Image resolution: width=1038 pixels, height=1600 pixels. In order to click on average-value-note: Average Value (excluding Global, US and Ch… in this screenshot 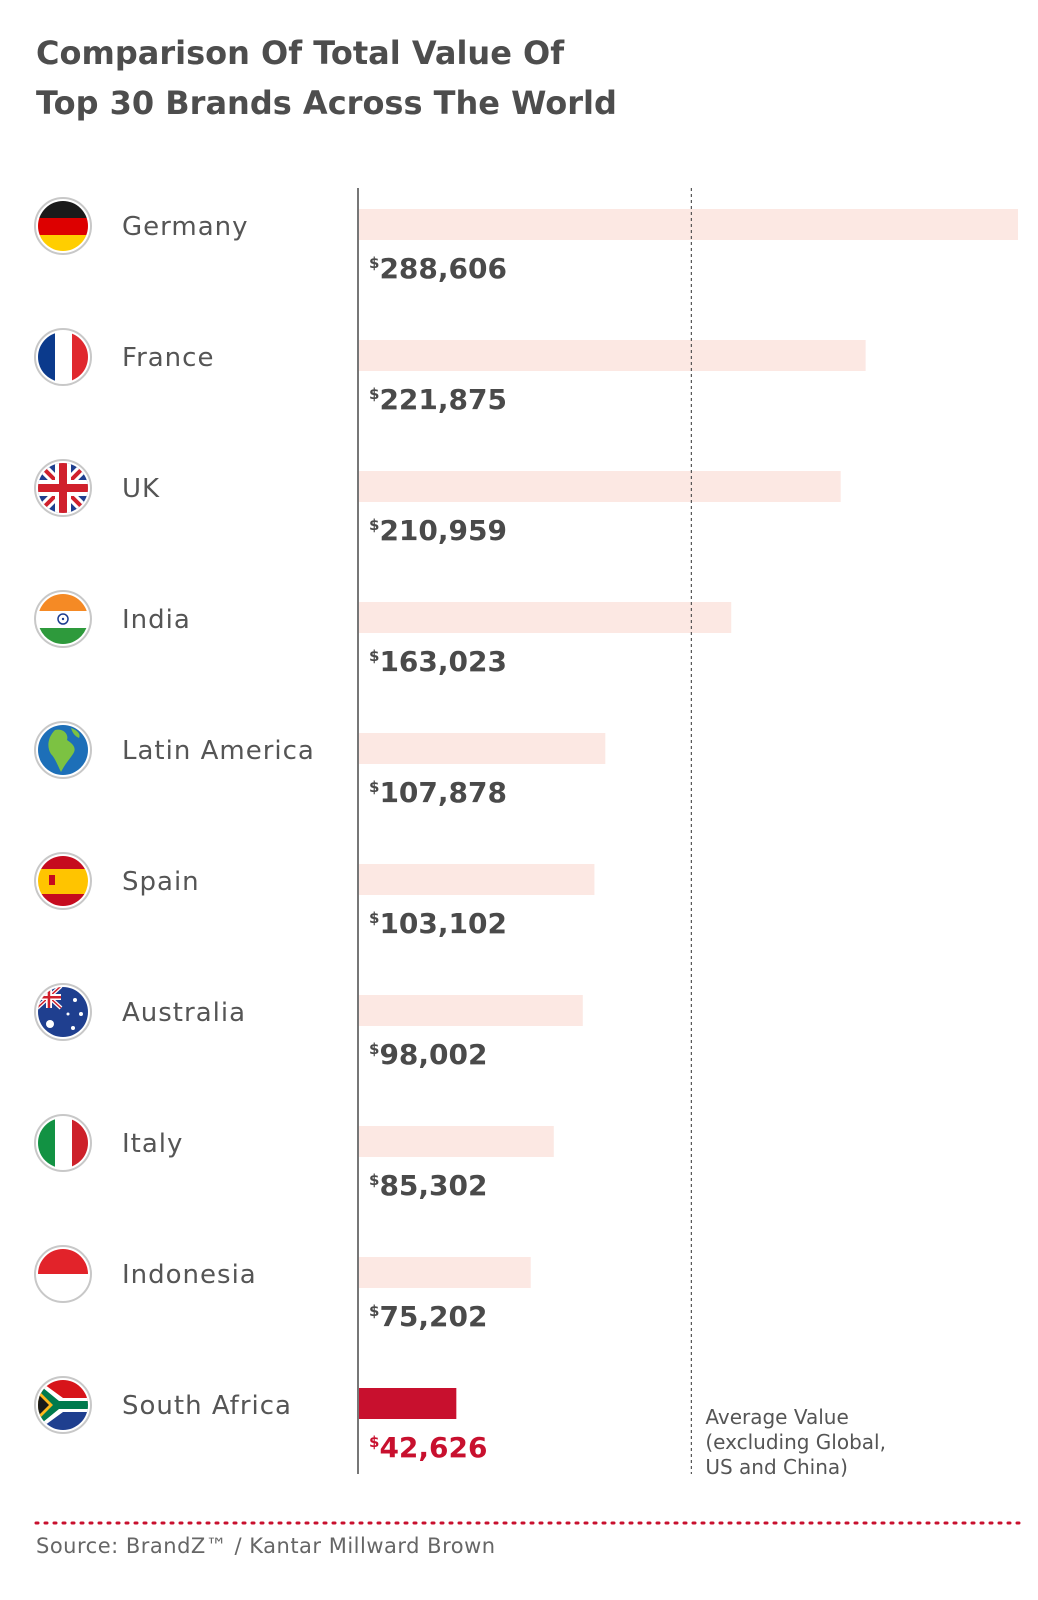, I will do `click(795, 1442)`.